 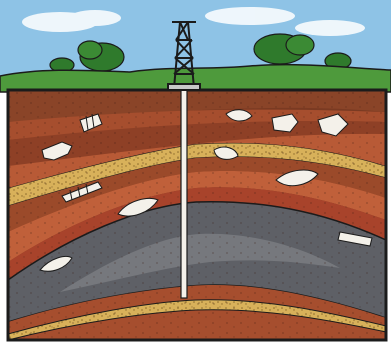 What do you see at coordinates (56, 264) in the screenshot?
I see `leaf-fossil-lower` at bounding box center [56, 264].